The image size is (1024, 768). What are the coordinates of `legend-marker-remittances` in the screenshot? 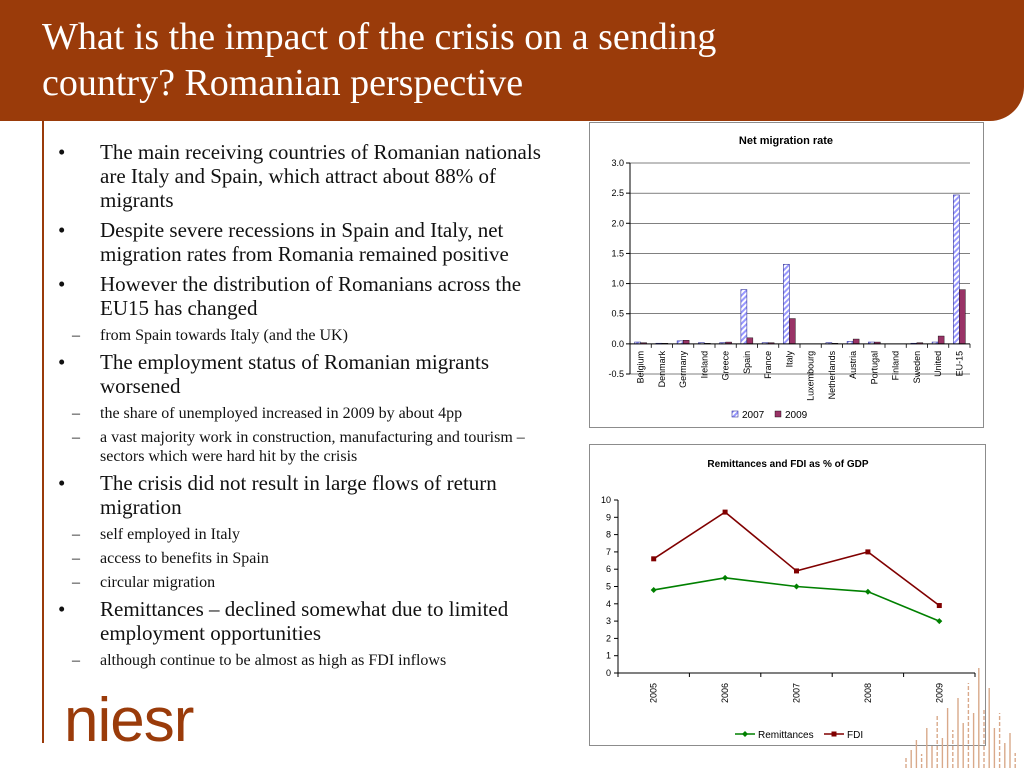 It's located at (745, 734).